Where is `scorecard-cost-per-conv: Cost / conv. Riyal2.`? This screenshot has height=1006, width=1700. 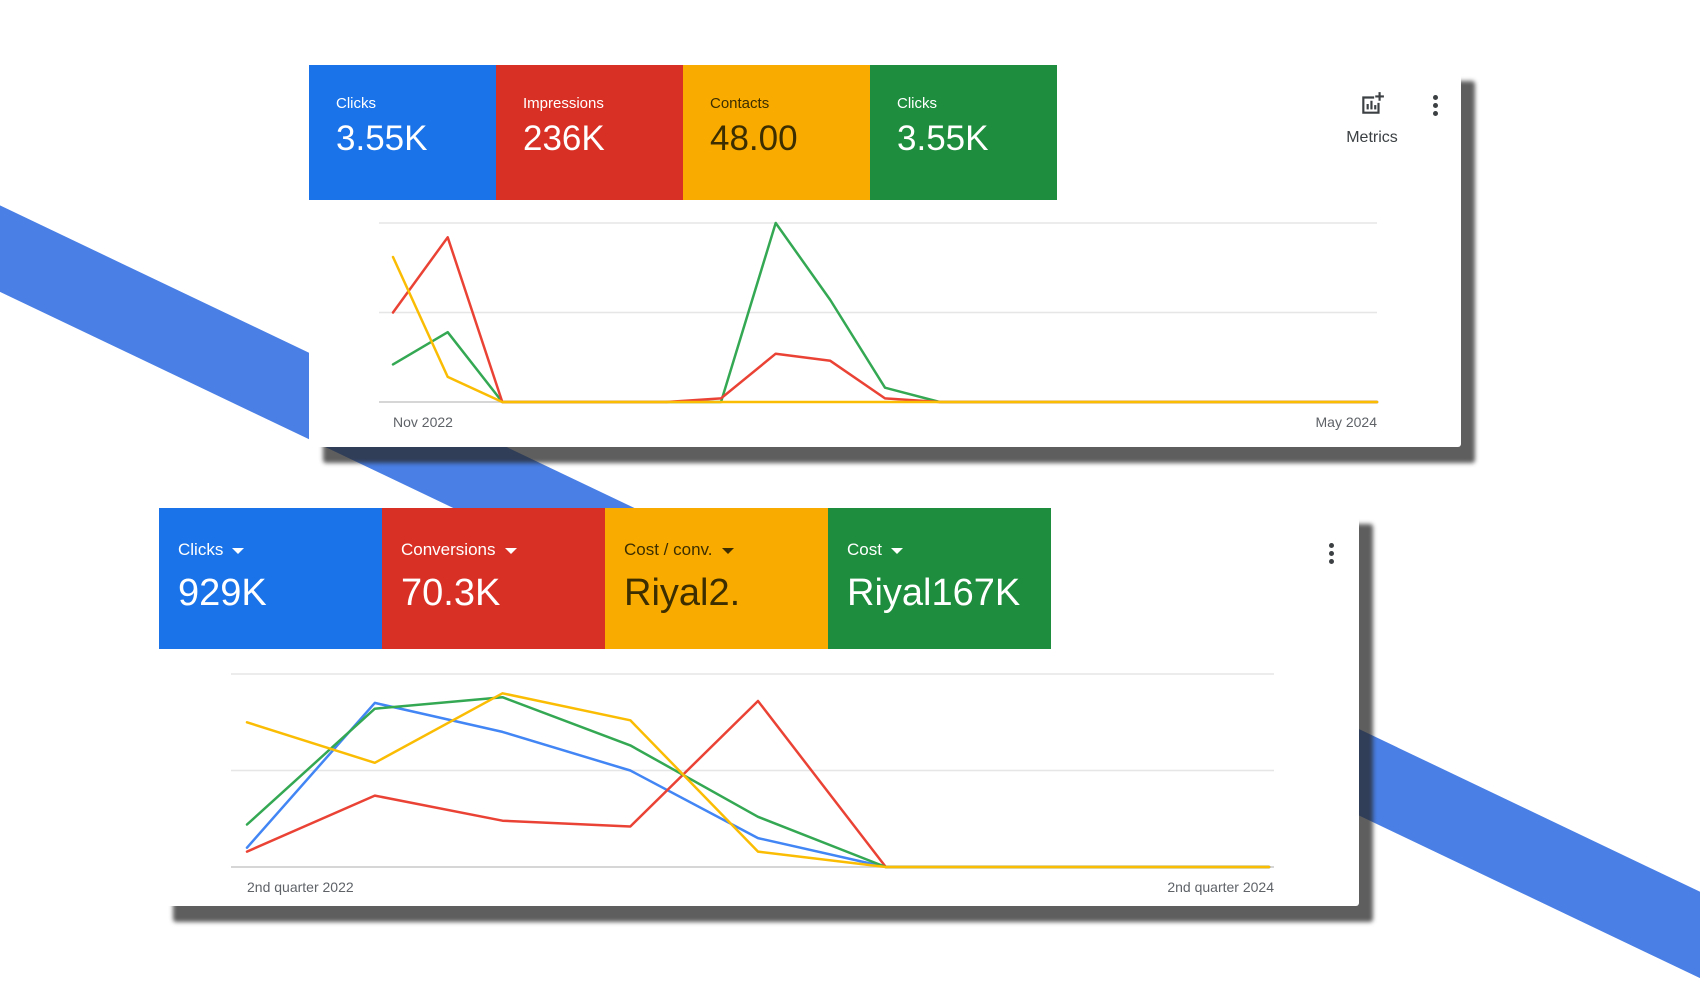 scorecard-cost-per-conv: Cost / conv. Riyal2. is located at coordinates (716, 578).